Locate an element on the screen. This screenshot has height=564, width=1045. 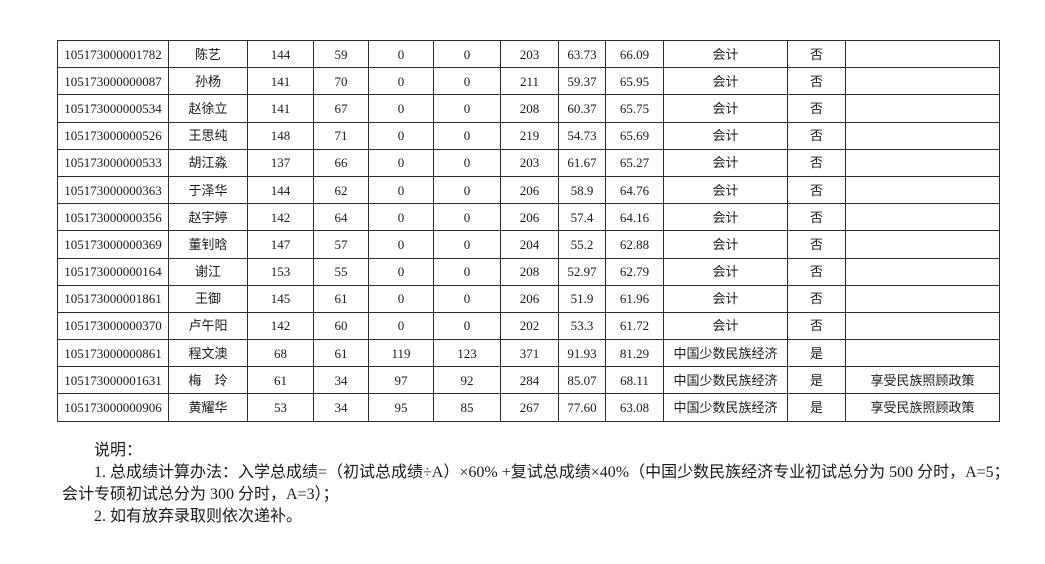
table-cell-final_score: 66.09 is located at coordinates (634, 54).